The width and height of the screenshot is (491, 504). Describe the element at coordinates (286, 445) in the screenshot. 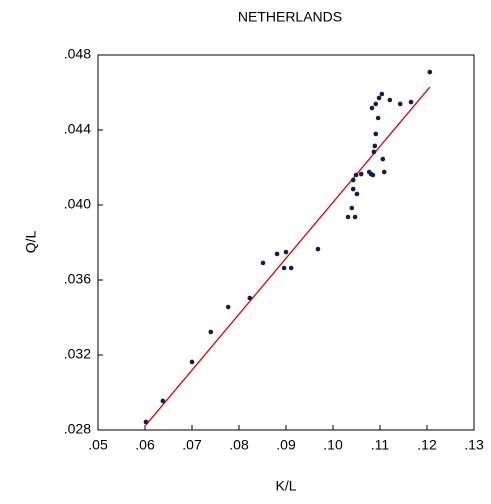

I see `x-tick-label: .09` at that location.